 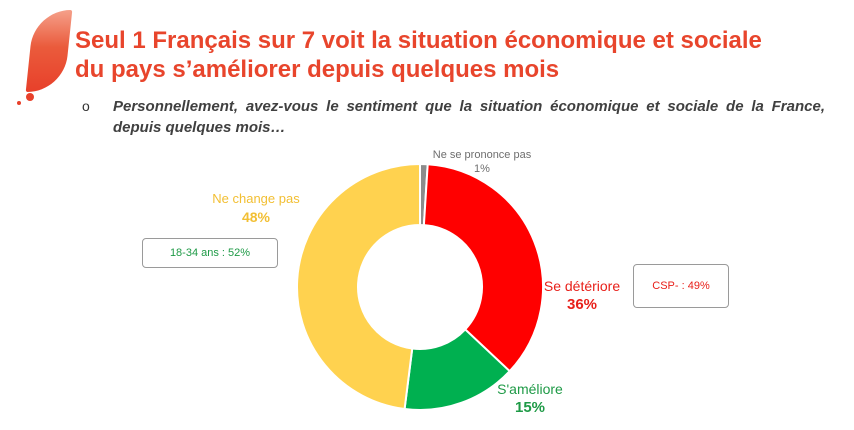 I want to click on bullet-marker: o, so click(x=86, y=106).